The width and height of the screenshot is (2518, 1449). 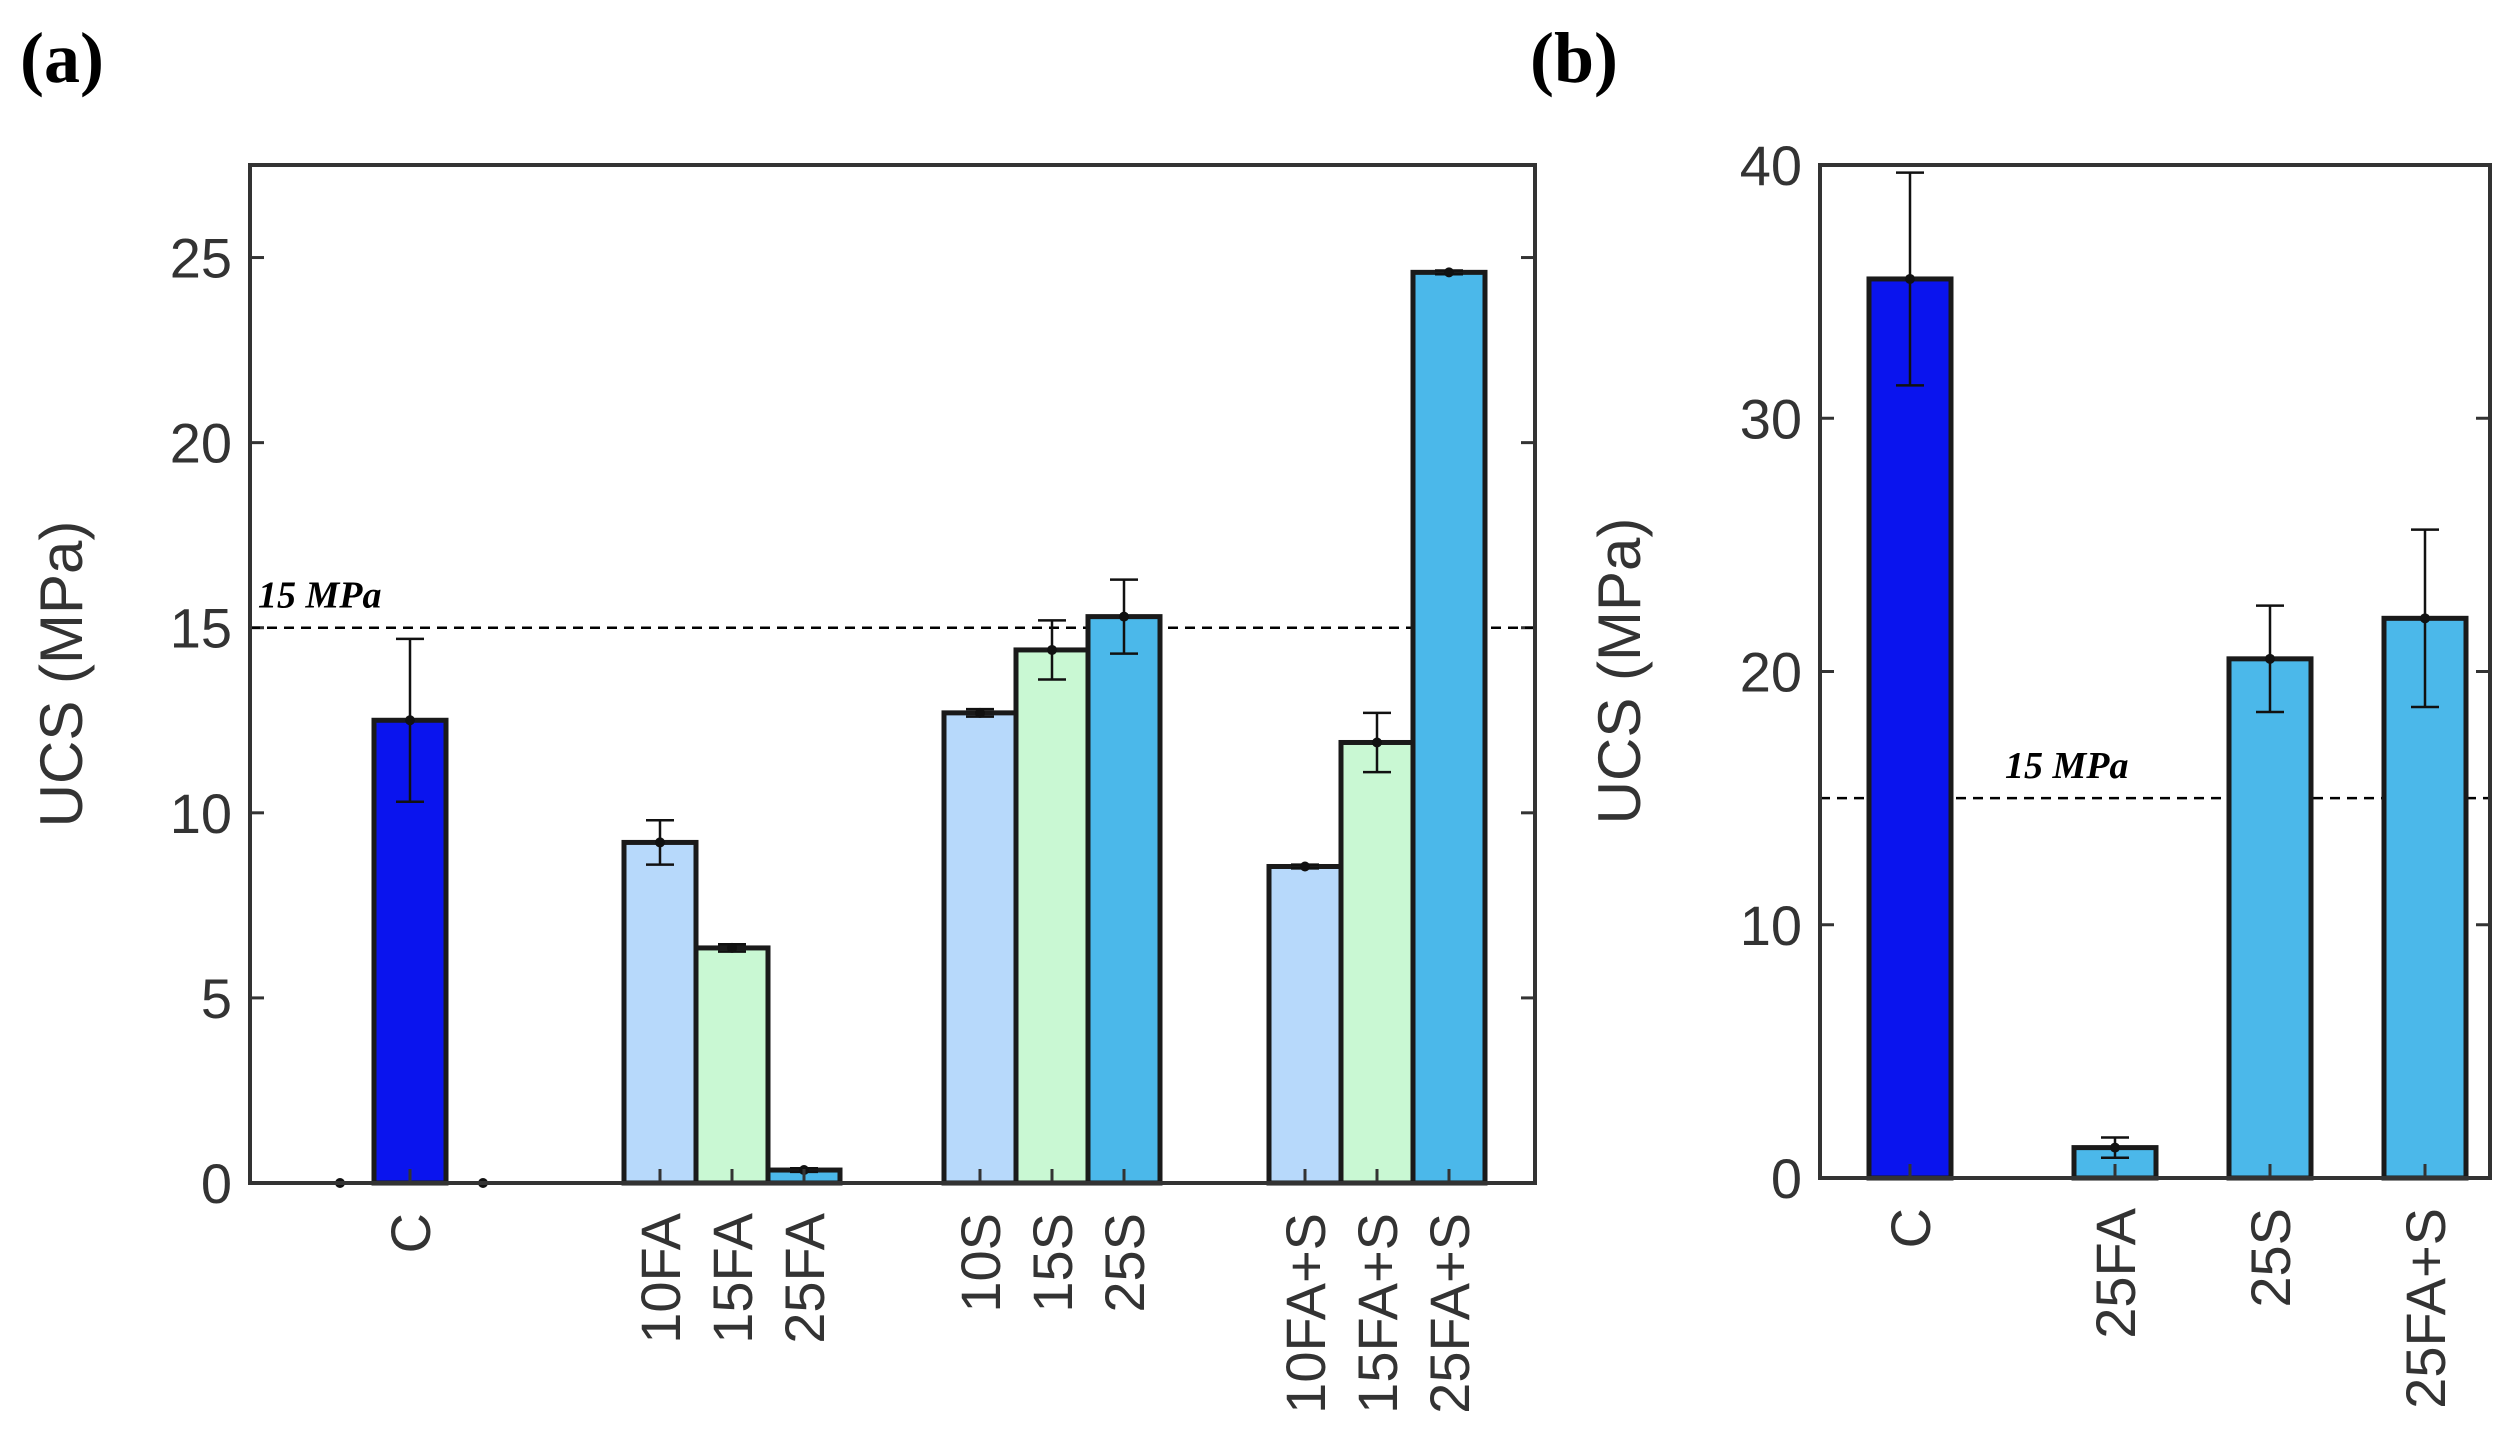 What do you see at coordinates (216, 998) in the screenshot?
I see `y-tick-label: 5` at bounding box center [216, 998].